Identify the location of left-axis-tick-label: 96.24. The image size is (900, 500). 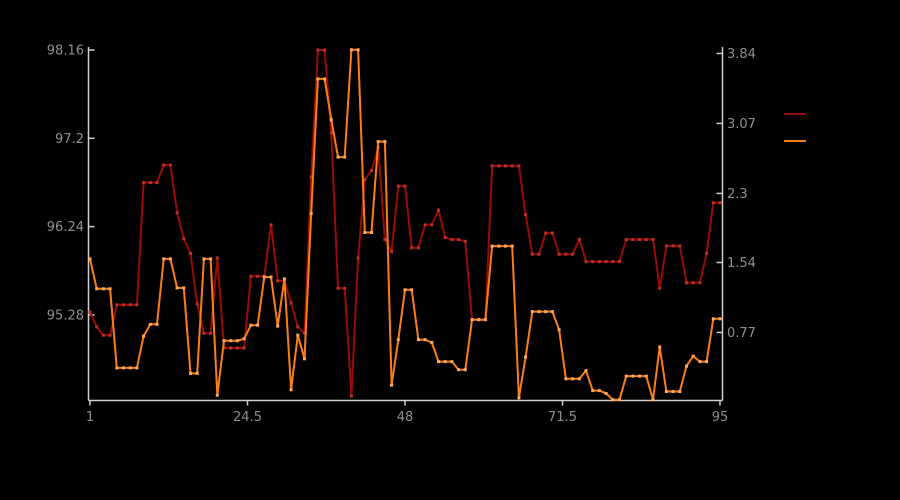
(65, 227).